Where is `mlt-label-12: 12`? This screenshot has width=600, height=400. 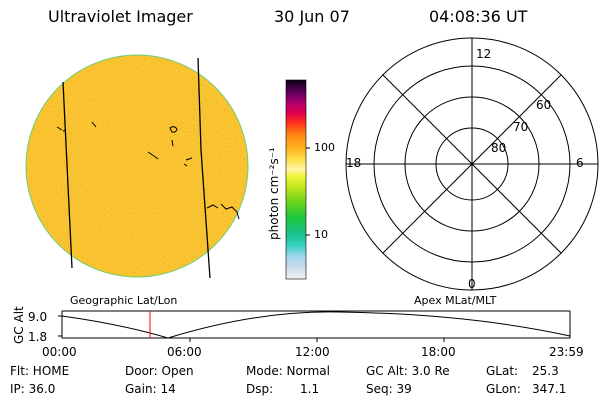 mlt-label-12: 12 is located at coordinates (484, 54).